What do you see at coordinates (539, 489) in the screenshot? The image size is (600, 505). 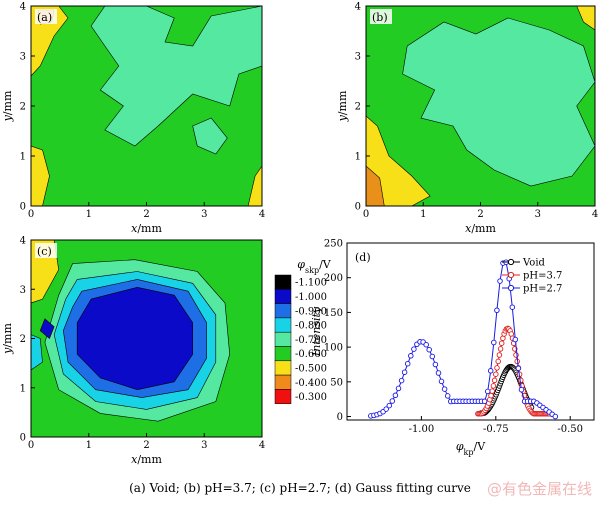 I see `watermark: @有色金属在线` at bounding box center [539, 489].